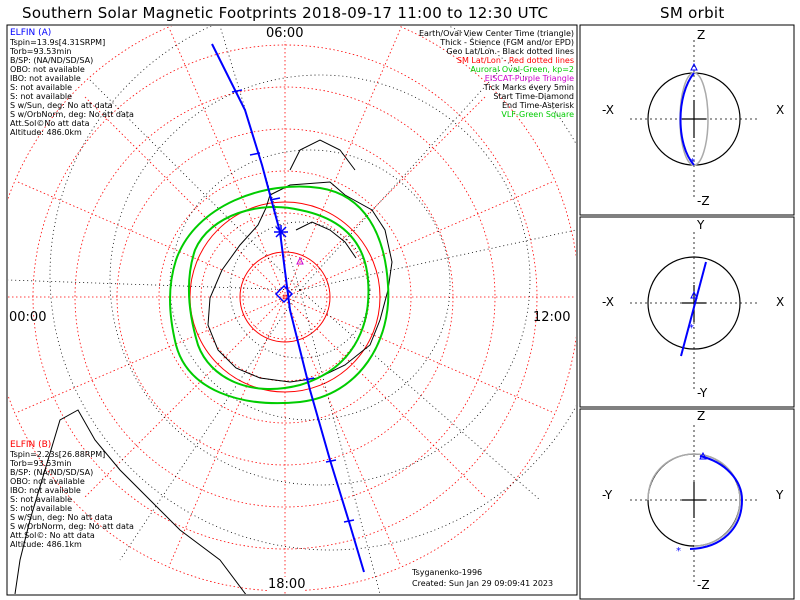 The width and height of the screenshot is (800, 600). Describe the element at coordinates (537, 105) in the screenshot. I see `legend-item: End Time-Asterisk` at that location.